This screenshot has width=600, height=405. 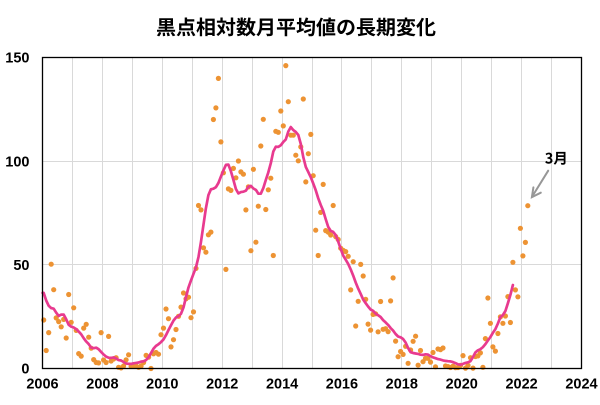 What do you see at coordinates (342, 385) in the screenshot?
I see `svg-text: 2016` at bounding box center [342, 385].